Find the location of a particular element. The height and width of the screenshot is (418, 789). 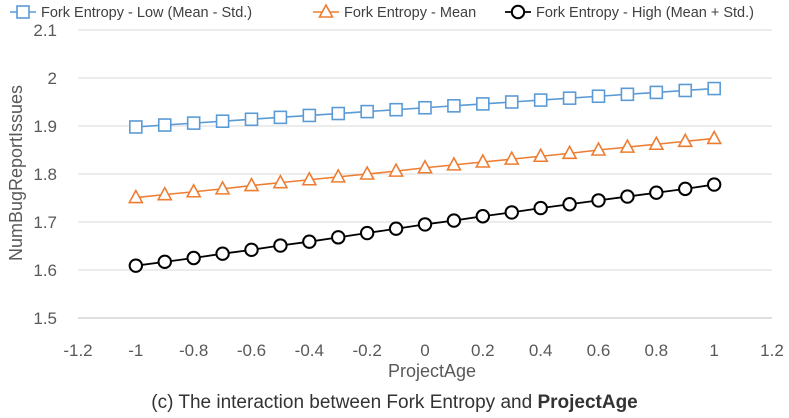

y-tick-label: 1.9 is located at coordinates (45, 126).